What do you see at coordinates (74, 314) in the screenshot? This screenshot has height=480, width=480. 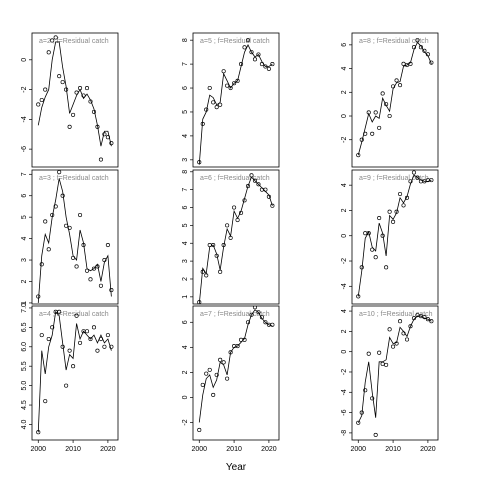 I see `panel-title: a=4 ; f=Residual catch` at bounding box center [74, 314].